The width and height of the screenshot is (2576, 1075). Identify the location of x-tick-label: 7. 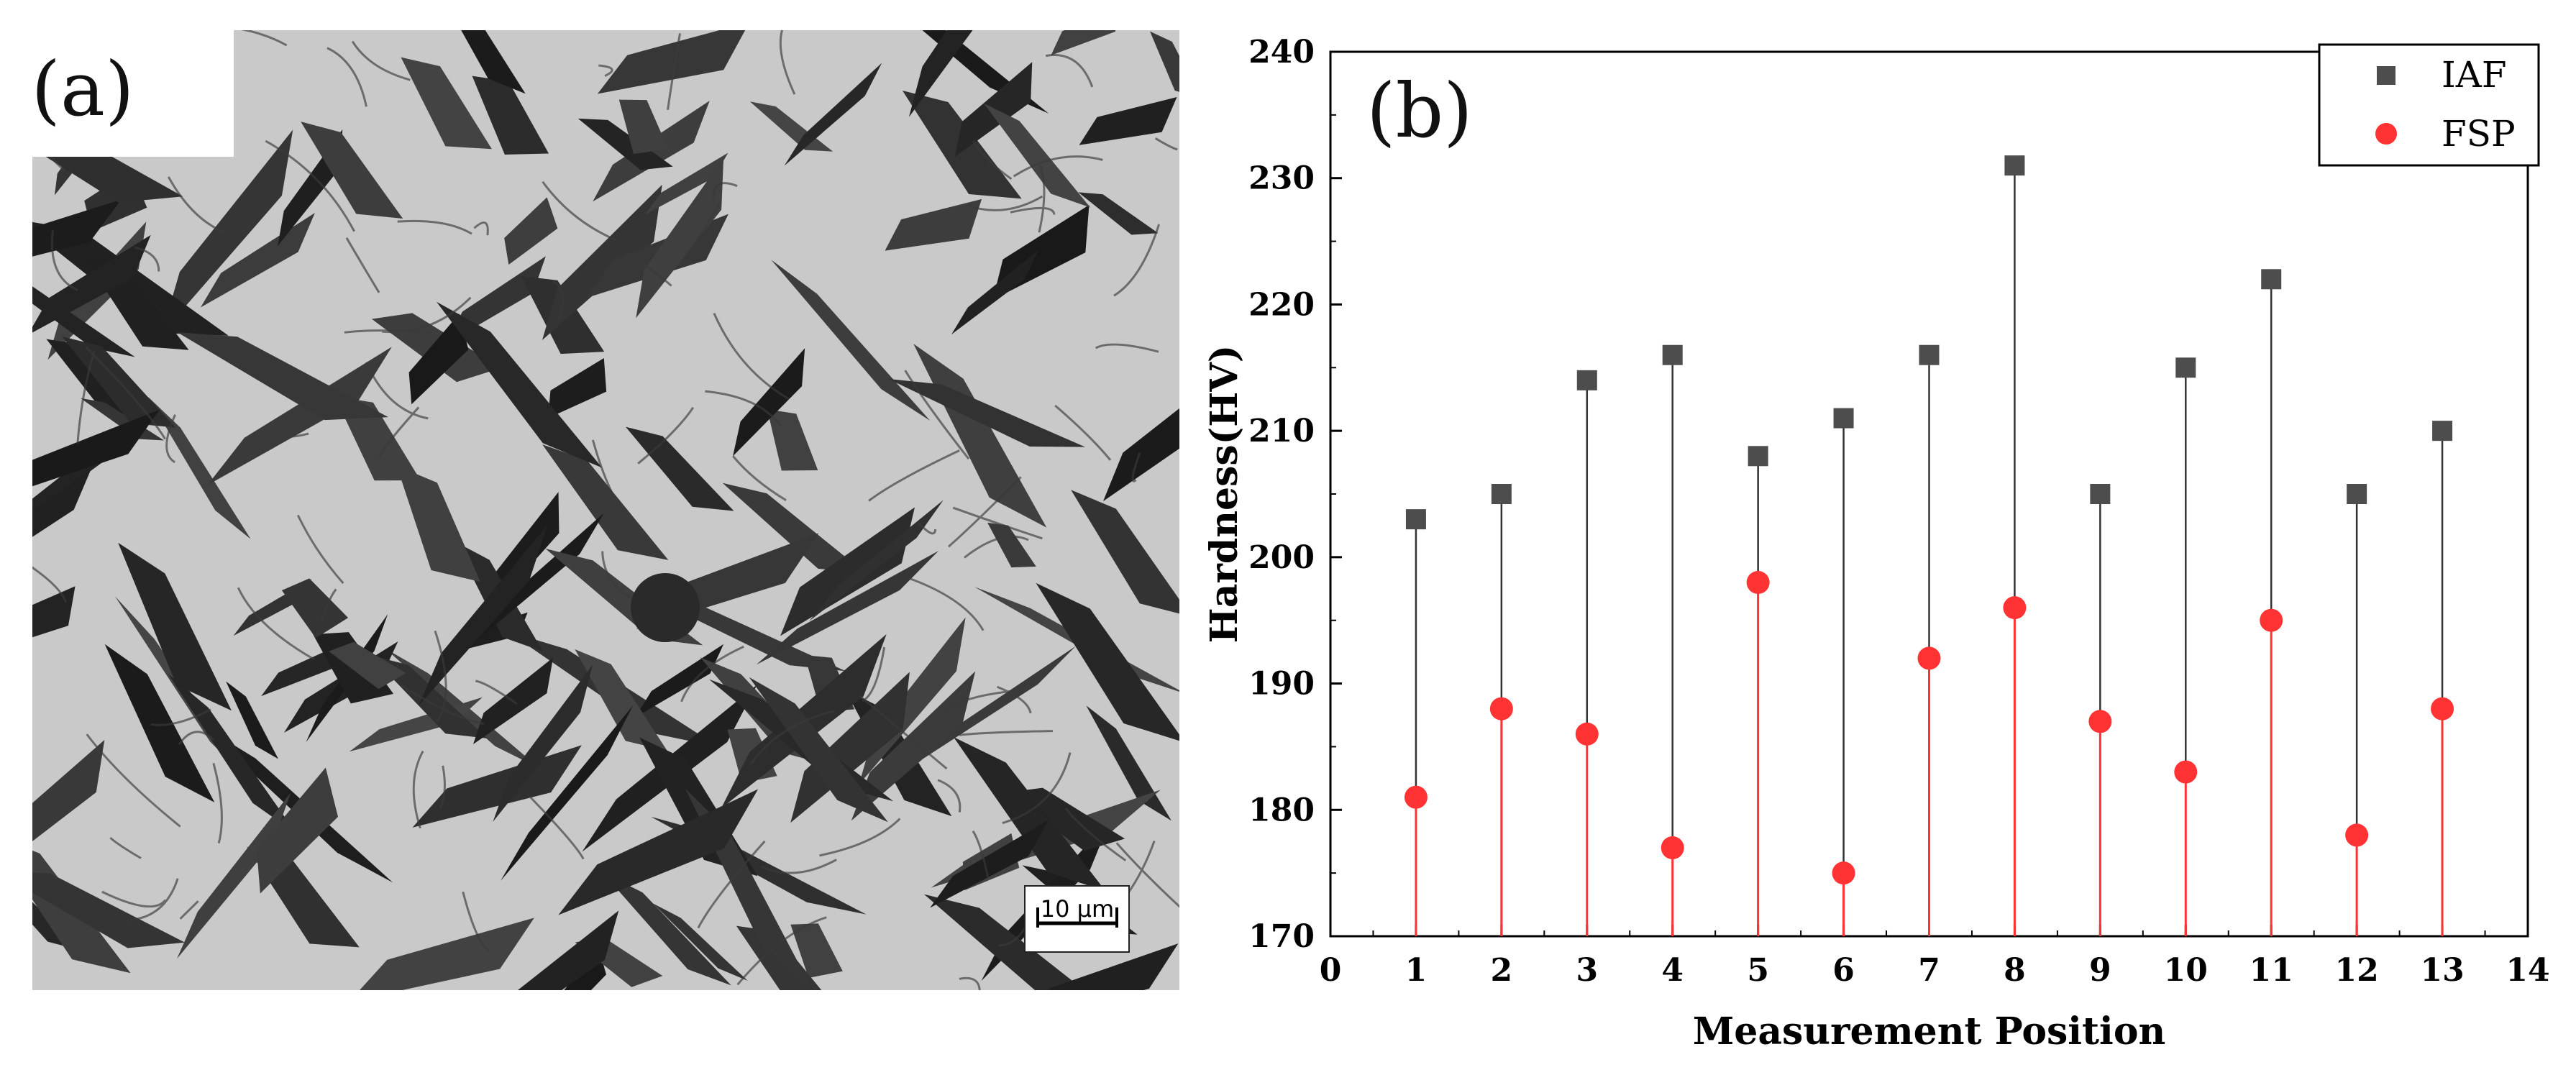
(1929, 970).